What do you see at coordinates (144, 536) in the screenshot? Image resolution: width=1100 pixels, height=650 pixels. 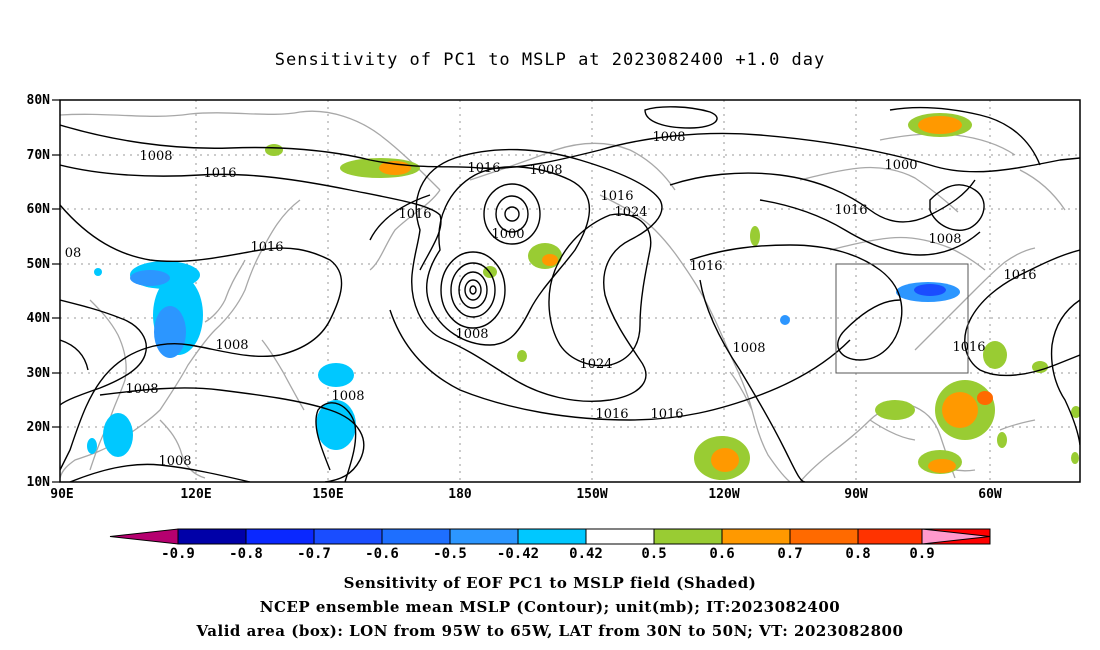 I see `colorbar-arrow-low` at bounding box center [144, 536].